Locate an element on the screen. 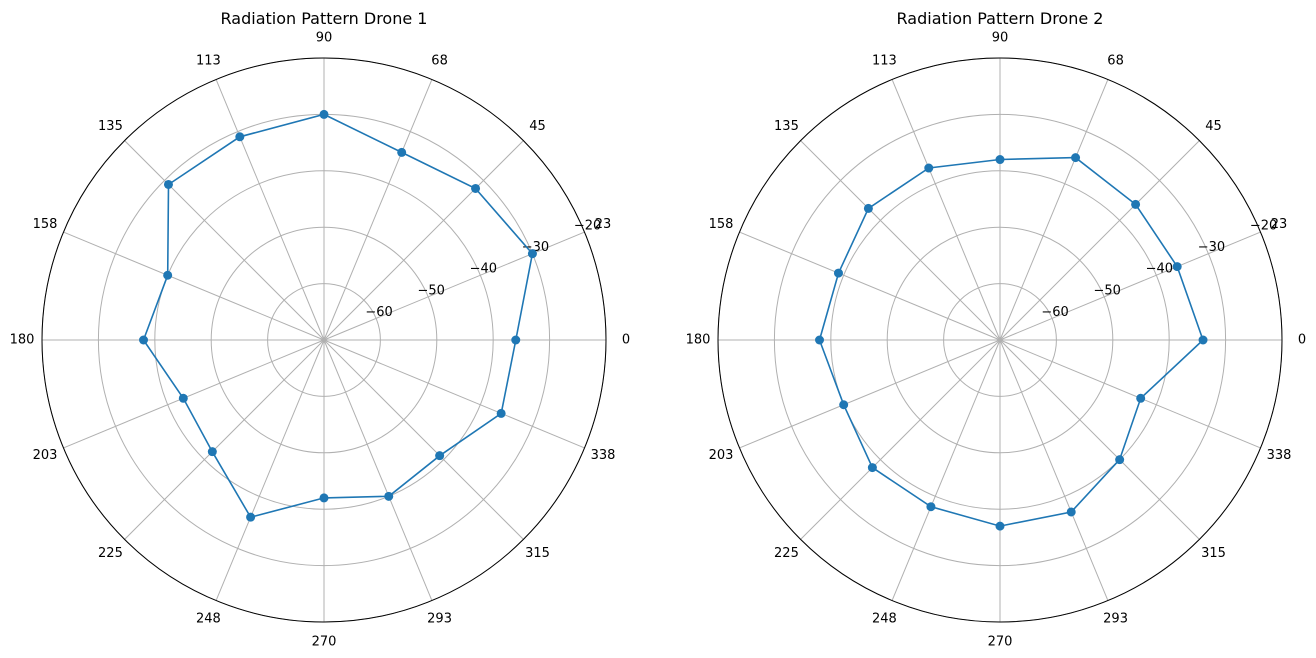  theta-tick-label: 203 is located at coordinates (45, 455).